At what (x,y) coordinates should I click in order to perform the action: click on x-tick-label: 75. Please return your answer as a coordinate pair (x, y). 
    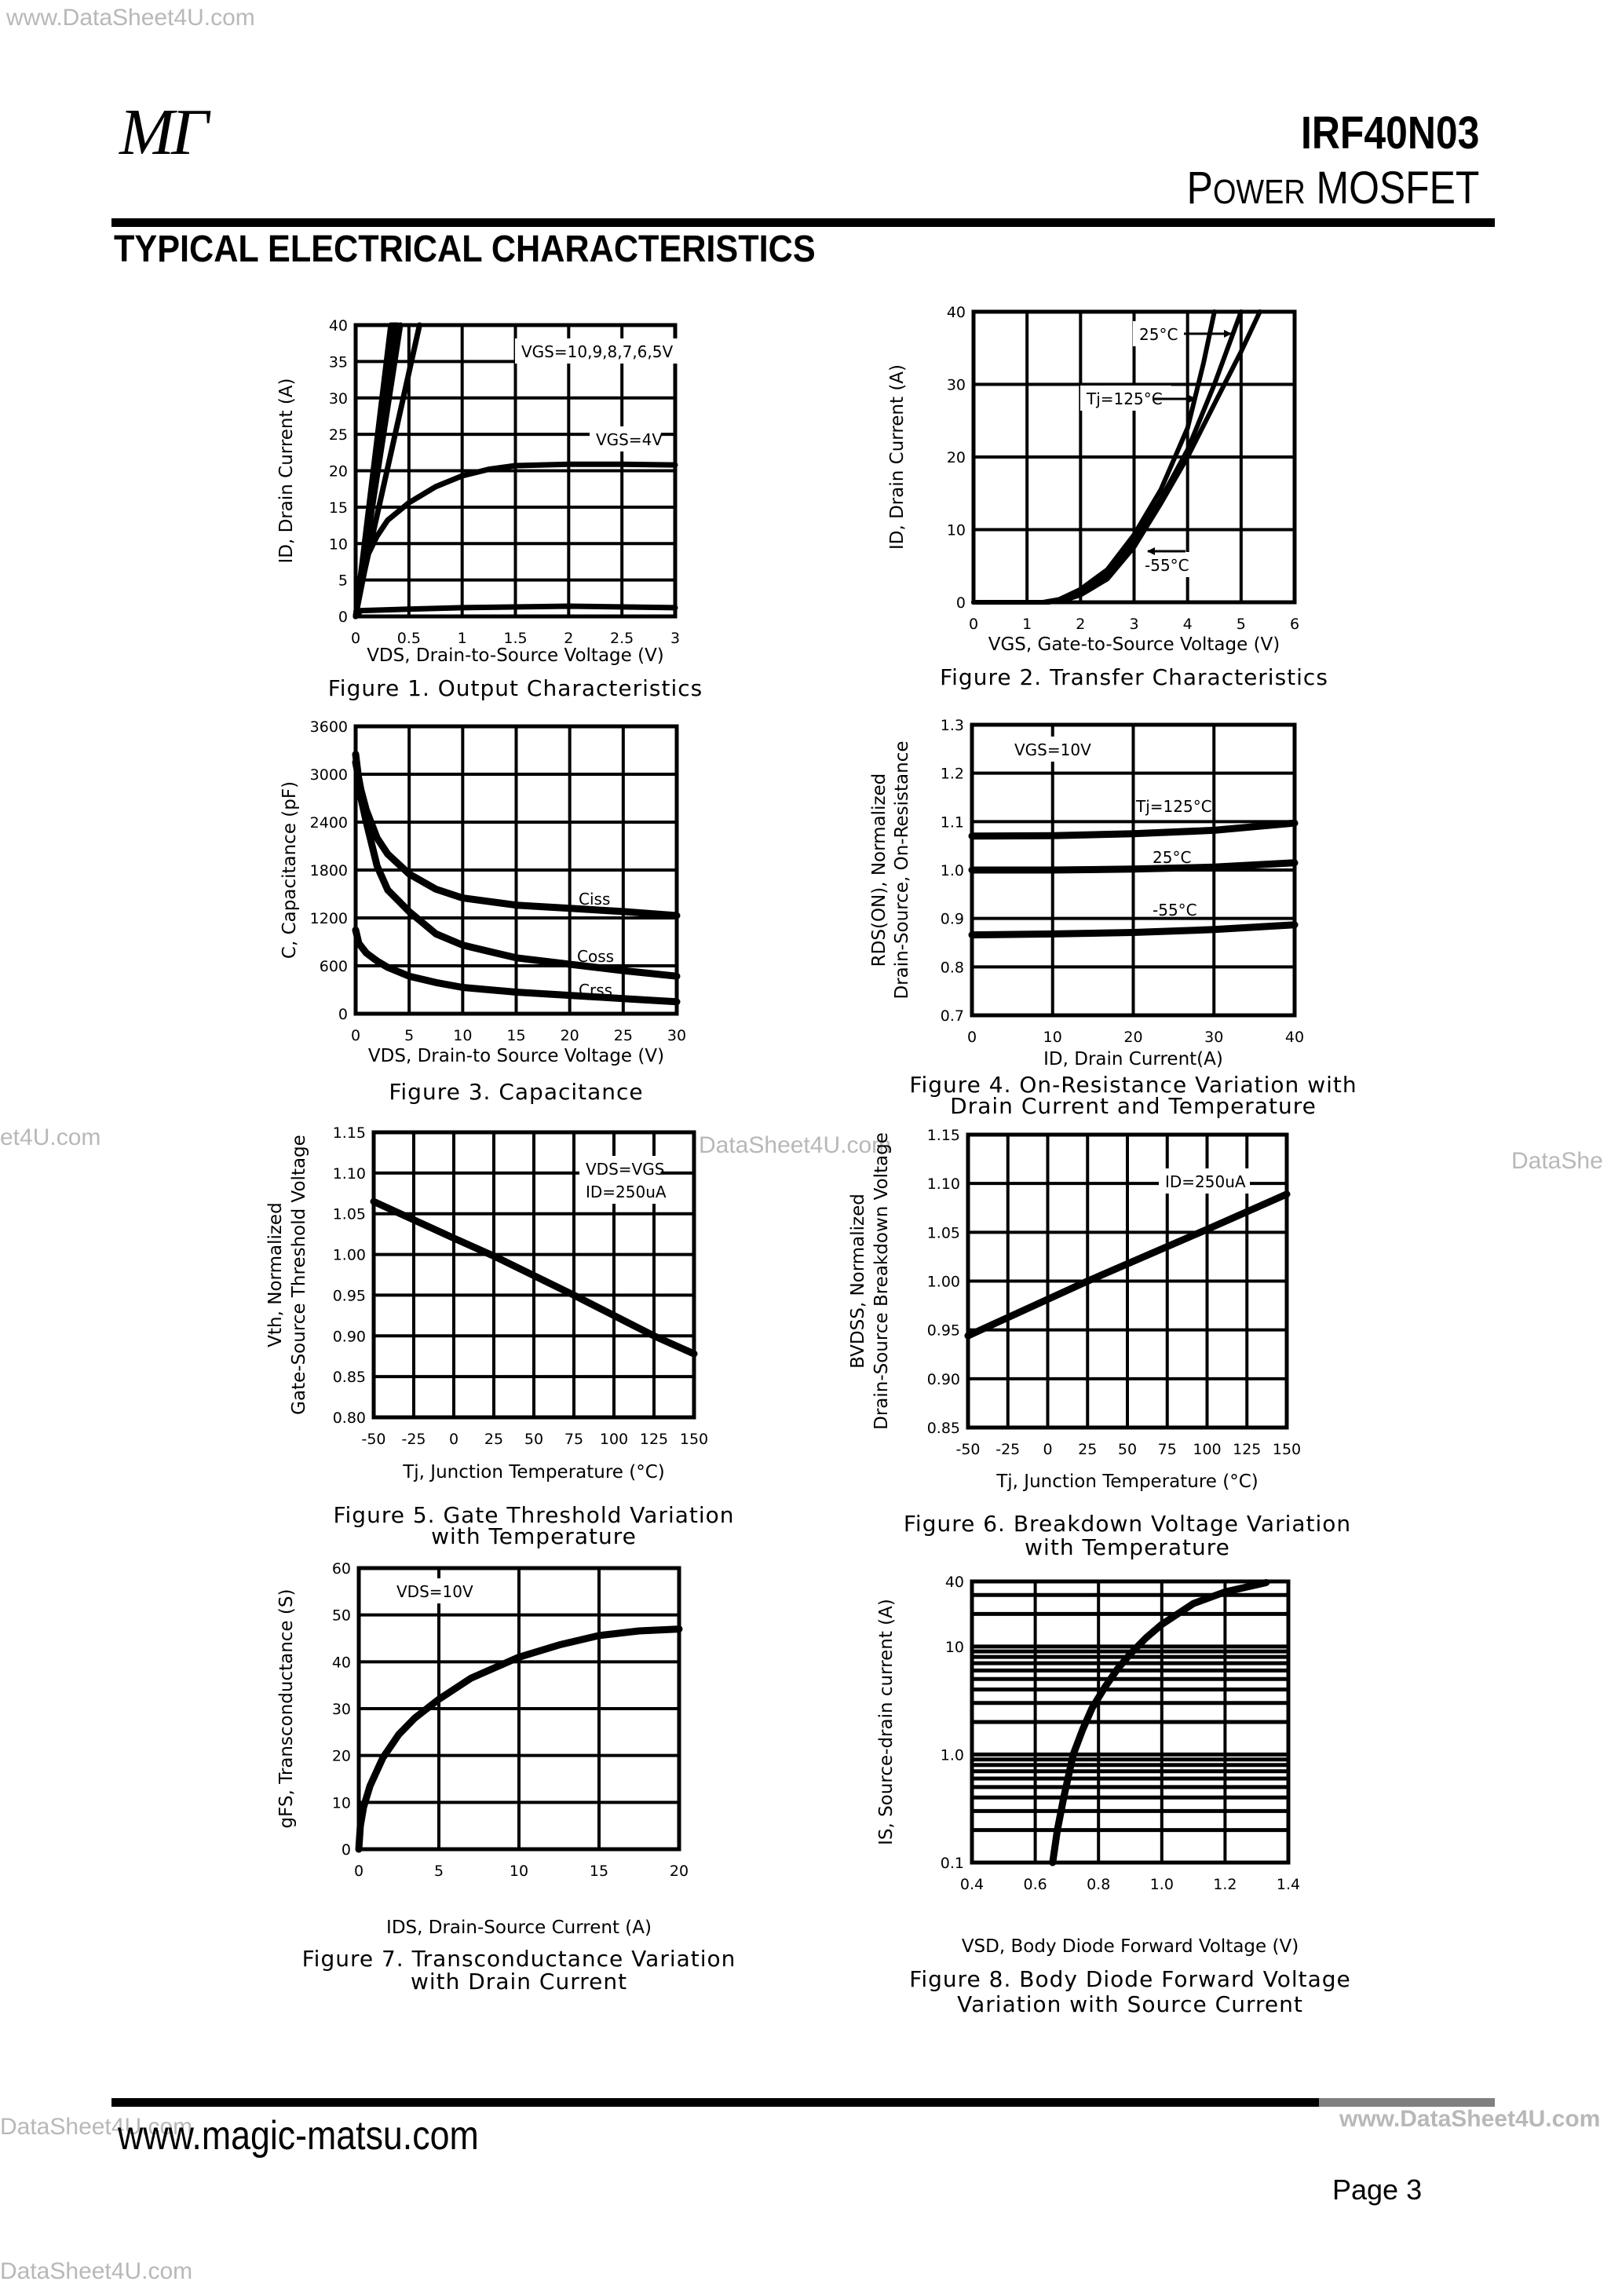
    Looking at the image, I should click on (573, 1440).